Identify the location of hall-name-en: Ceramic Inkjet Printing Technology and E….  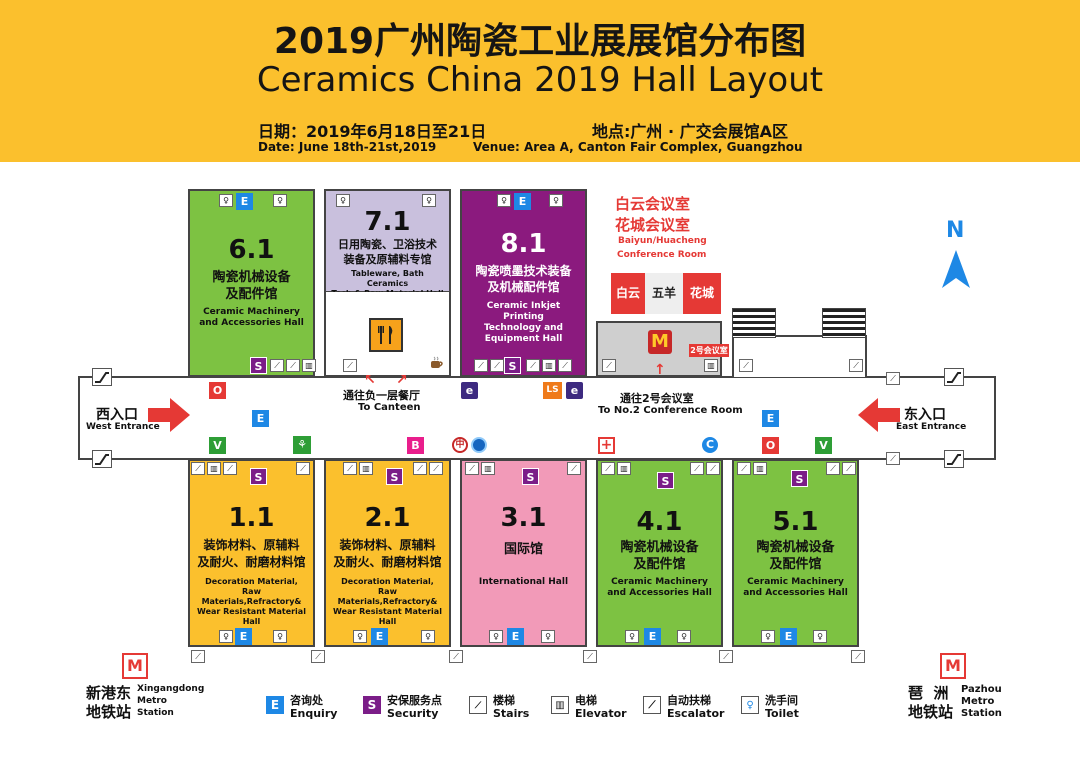
(523, 322).